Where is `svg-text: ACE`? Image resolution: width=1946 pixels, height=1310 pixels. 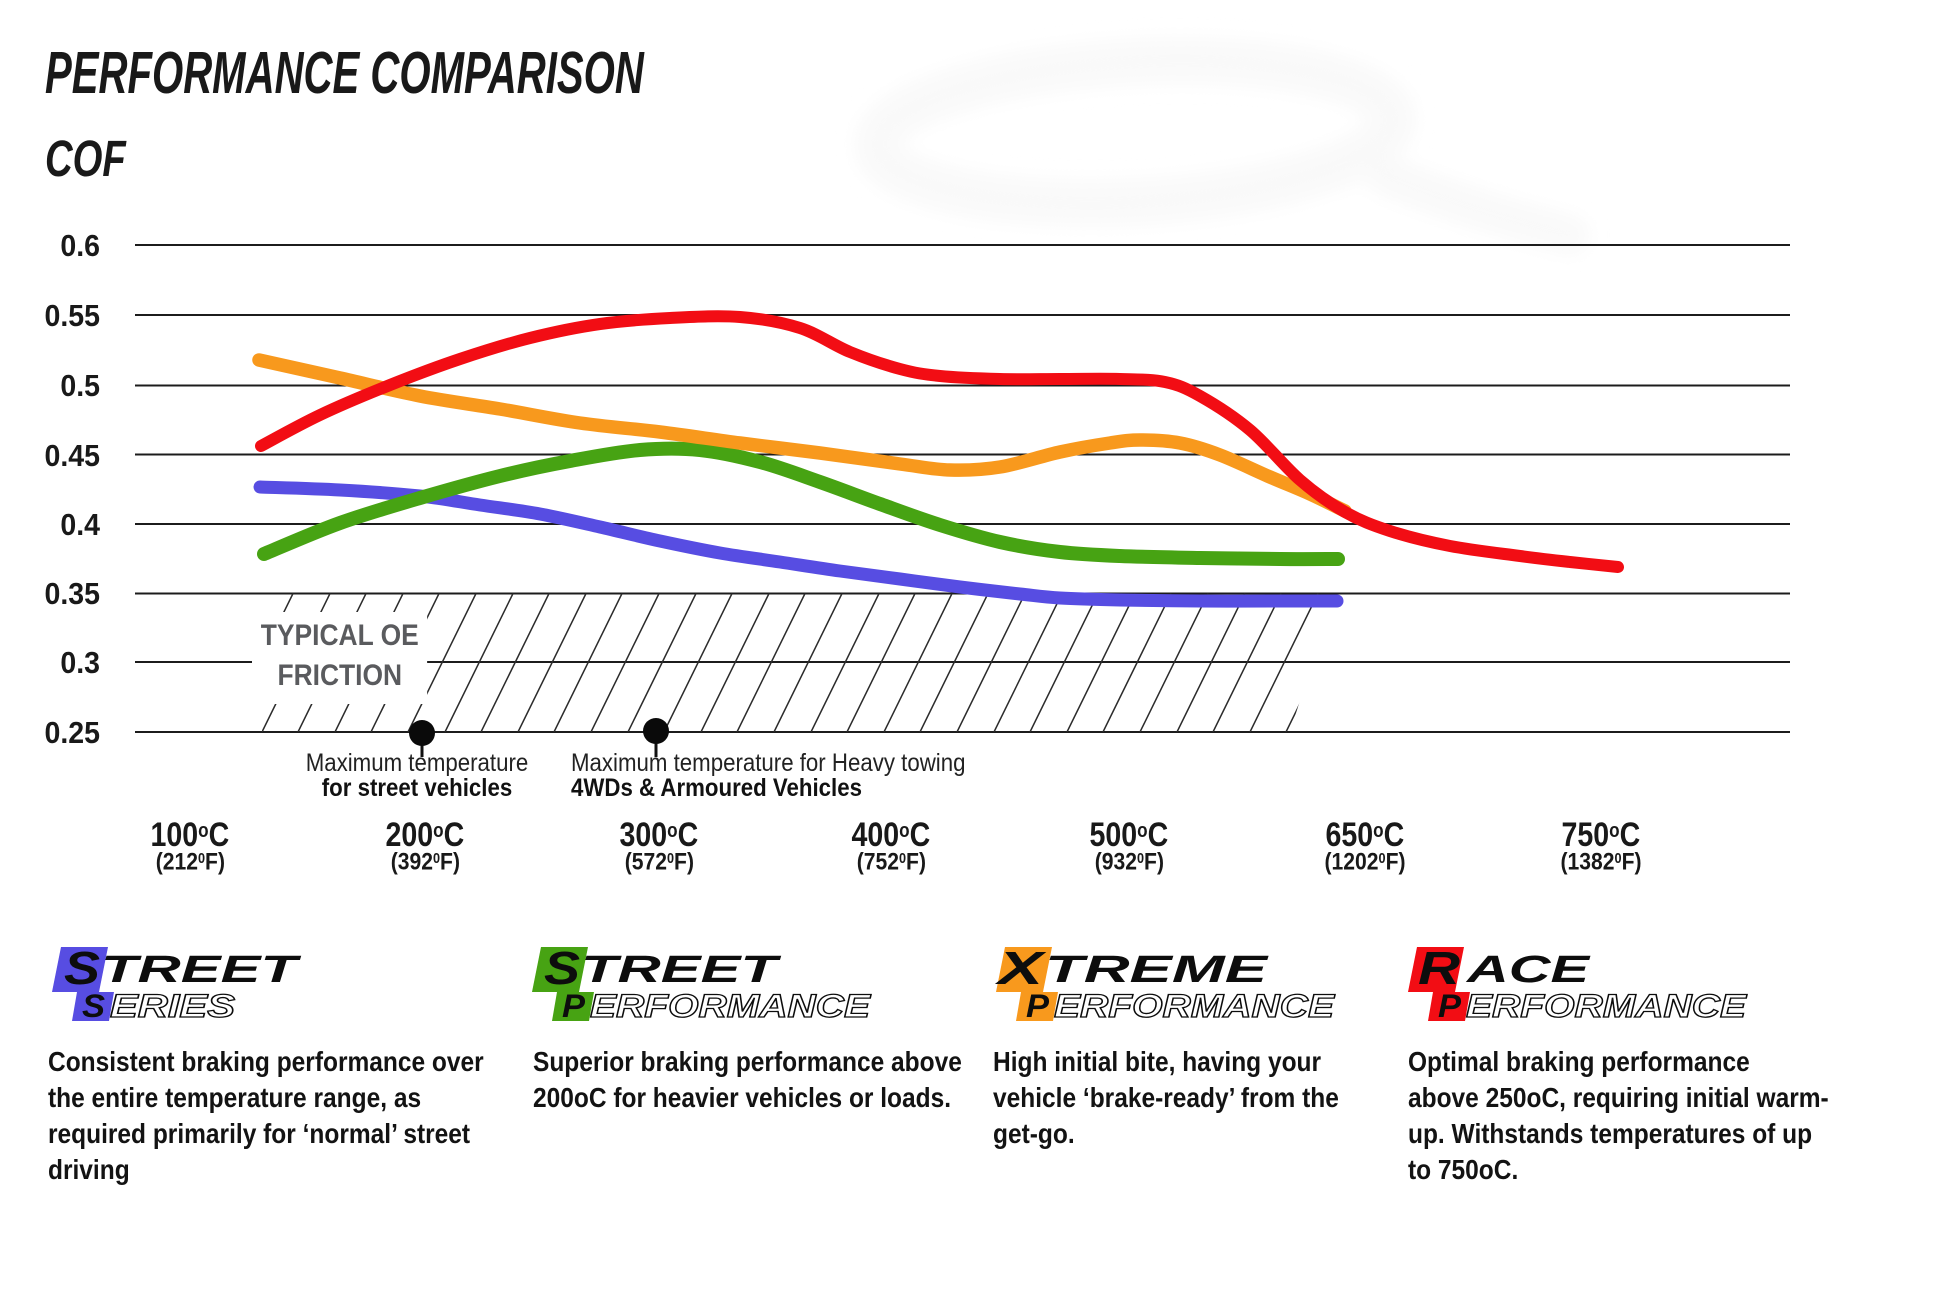 svg-text: ACE is located at coordinates (1528, 970).